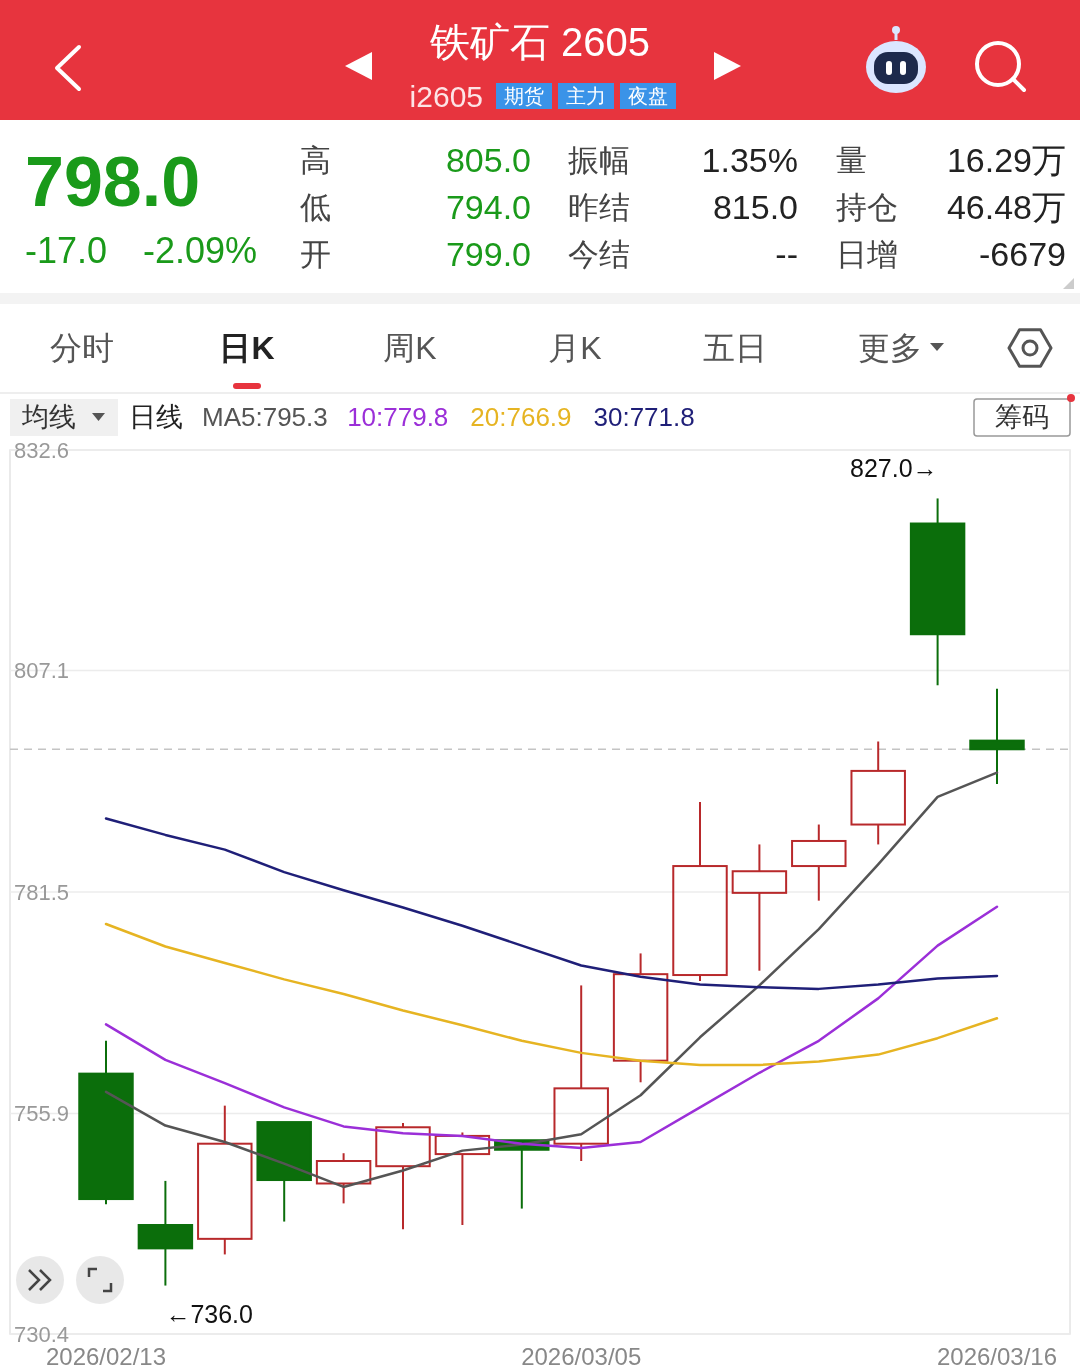  I want to click on x-tick-label: 2026/03/05, so click(581, 1355).